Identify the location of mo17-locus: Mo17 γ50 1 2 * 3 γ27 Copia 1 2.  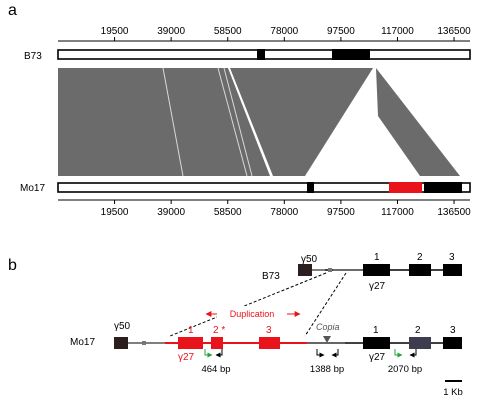
(266, 348).